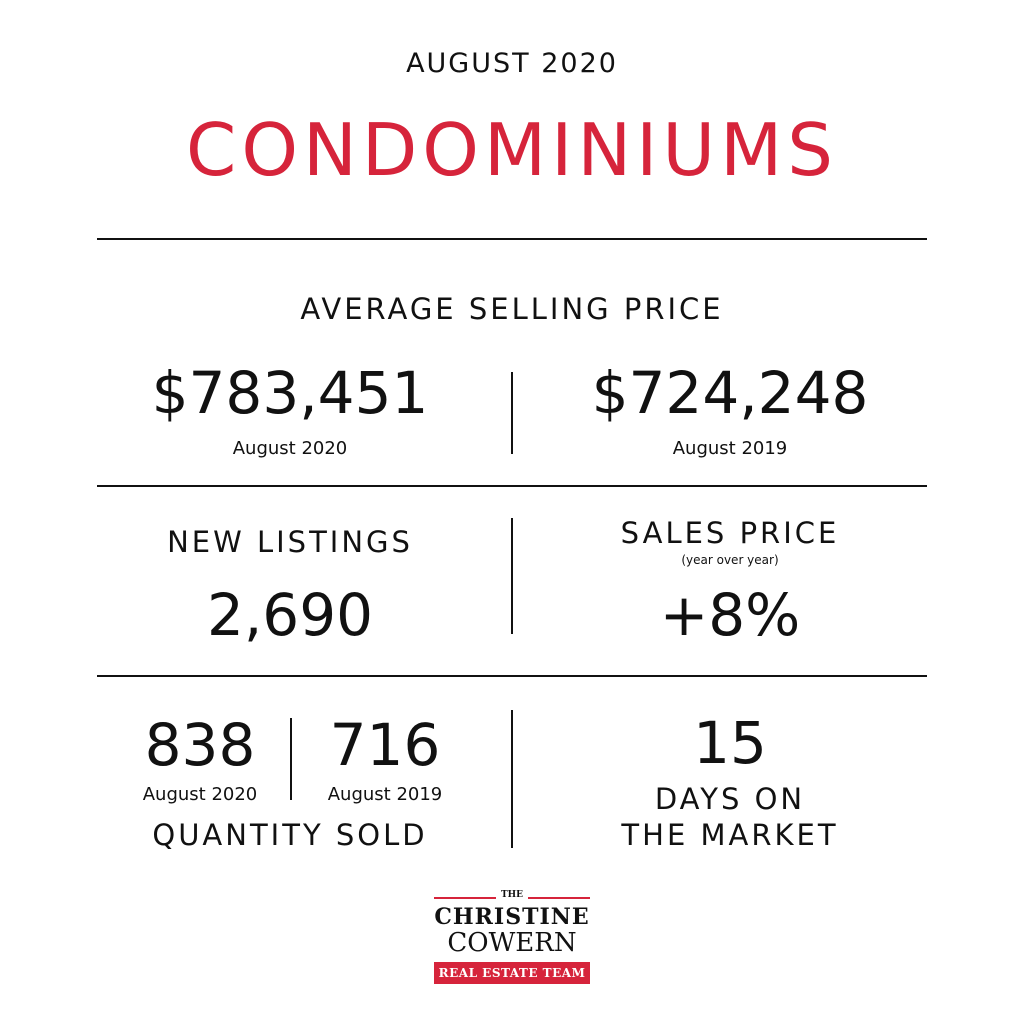 This screenshot has height=1024, width=1024. What do you see at coordinates (512, 676) in the screenshot?
I see `divider-bottom` at bounding box center [512, 676].